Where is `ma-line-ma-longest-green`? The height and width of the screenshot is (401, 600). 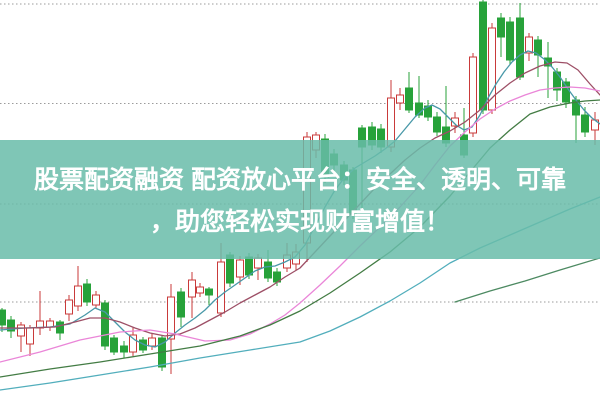 ma-line-ma-longest-green is located at coordinates (527, 280).